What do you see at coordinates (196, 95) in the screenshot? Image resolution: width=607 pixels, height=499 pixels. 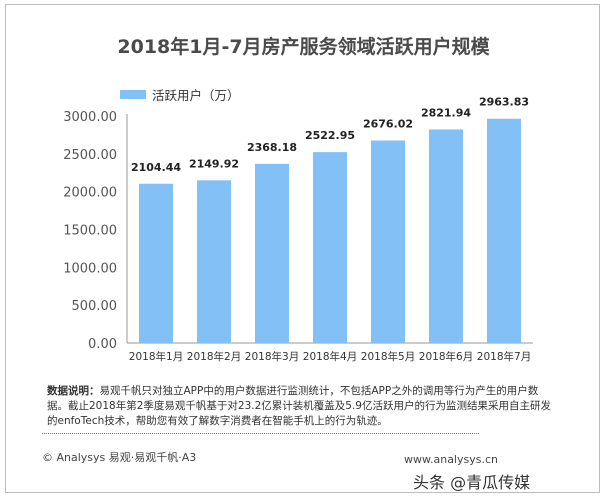 I see `legend-label: 活跃用户（万）` at bounding box center [196, 95].